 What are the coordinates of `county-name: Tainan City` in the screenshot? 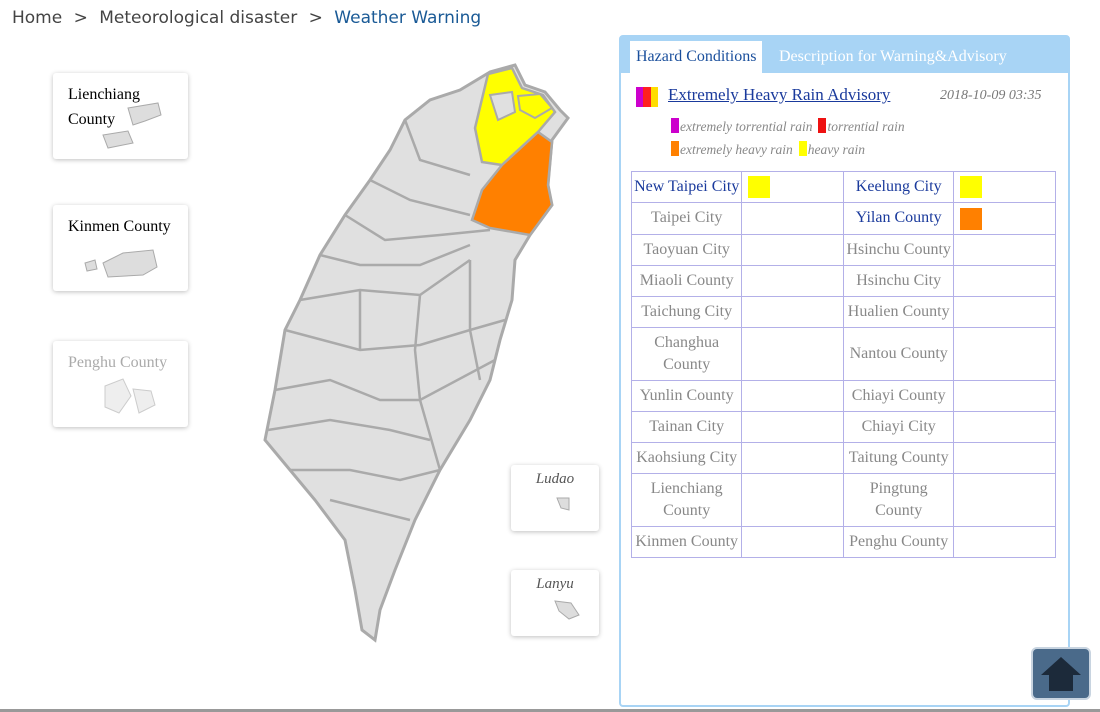 It's located at (686, 426).